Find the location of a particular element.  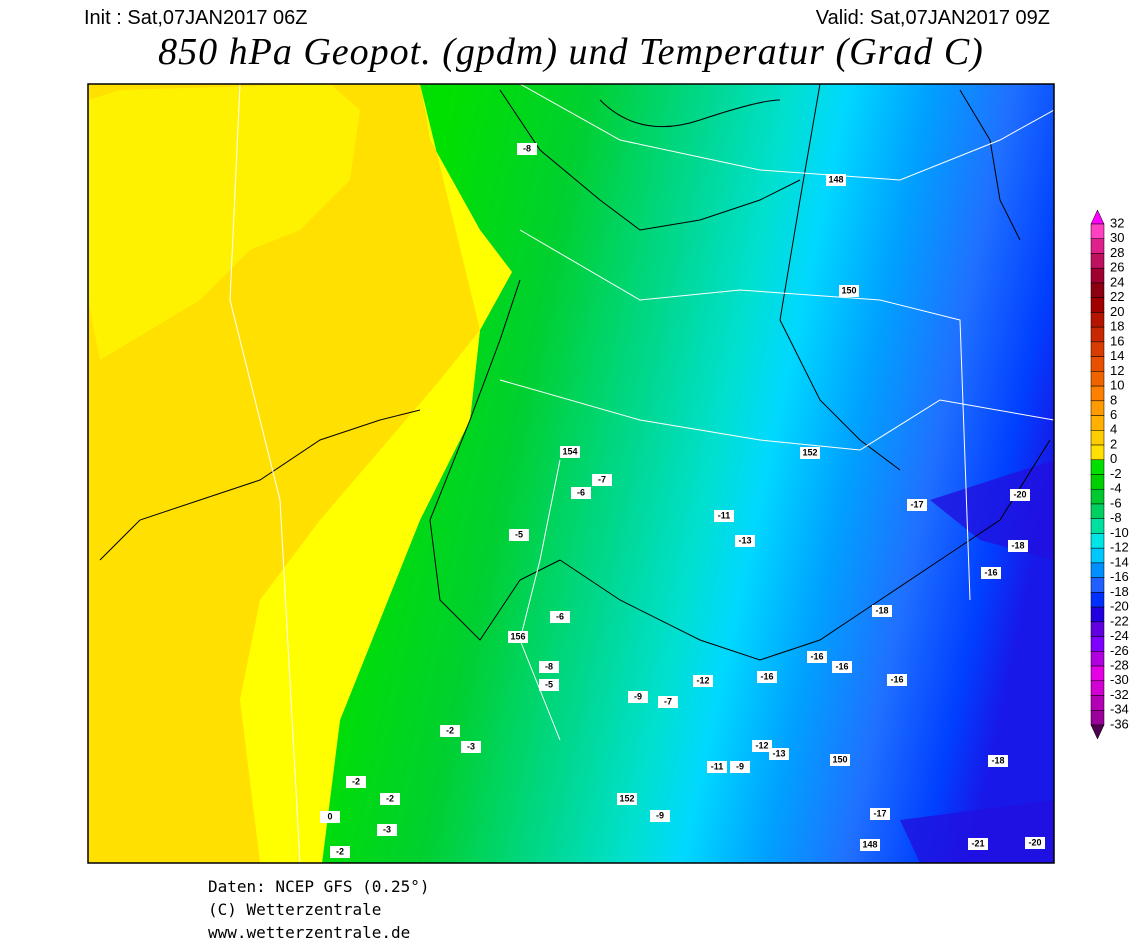

colorbar-label: 8 is located at coordinates (1113, 399).